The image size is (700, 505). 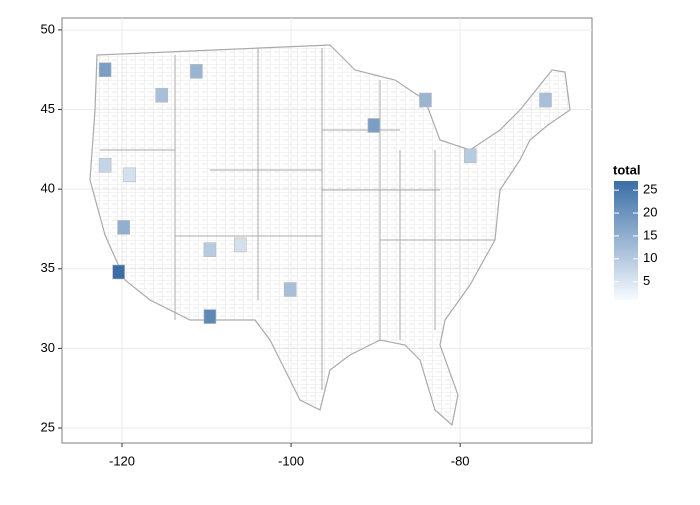 What do you see at coordinates (48, 426) in the screenshot?
I see `y-tick-label: 25` at bounding box center [48, 426].